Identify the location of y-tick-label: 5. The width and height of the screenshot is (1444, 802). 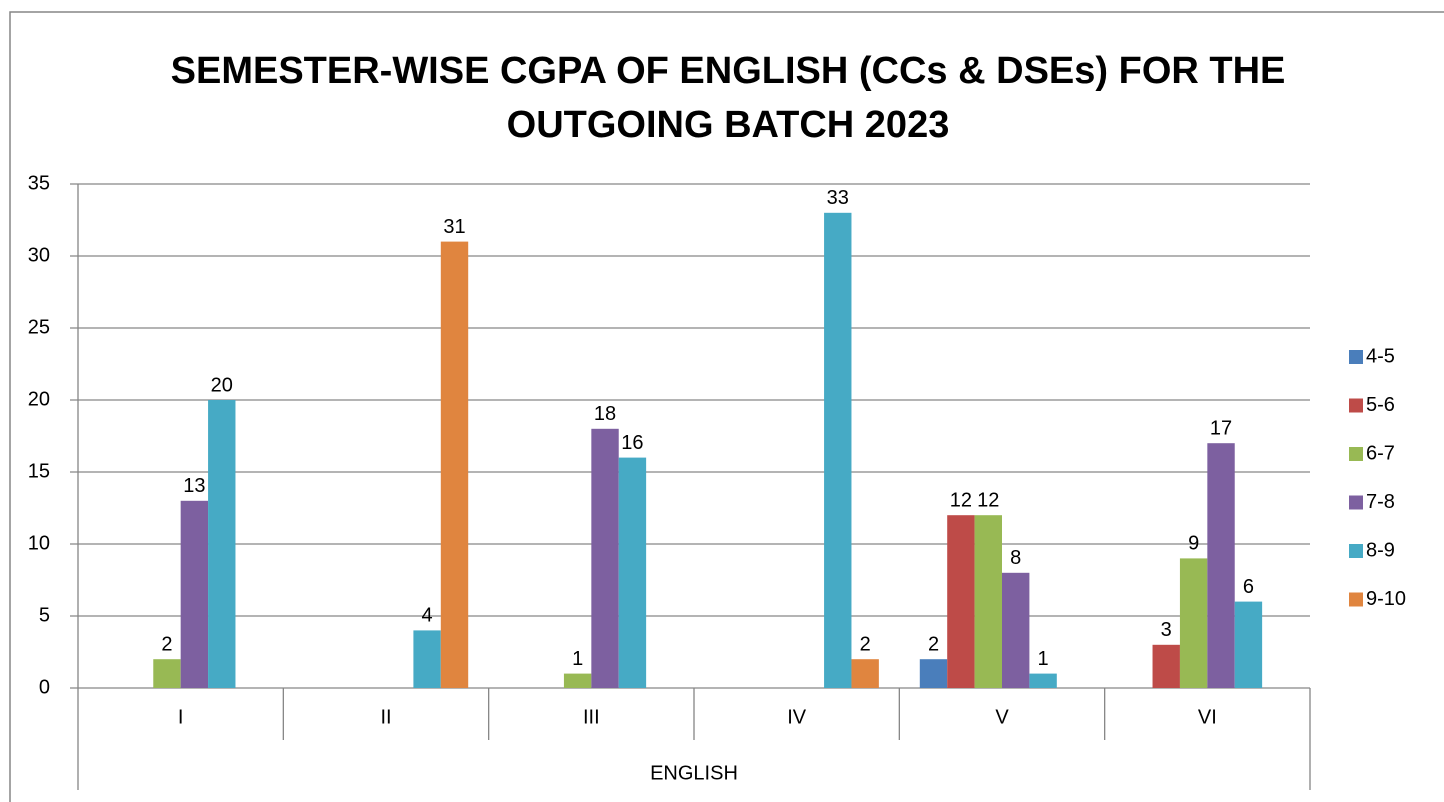
(44, 615).